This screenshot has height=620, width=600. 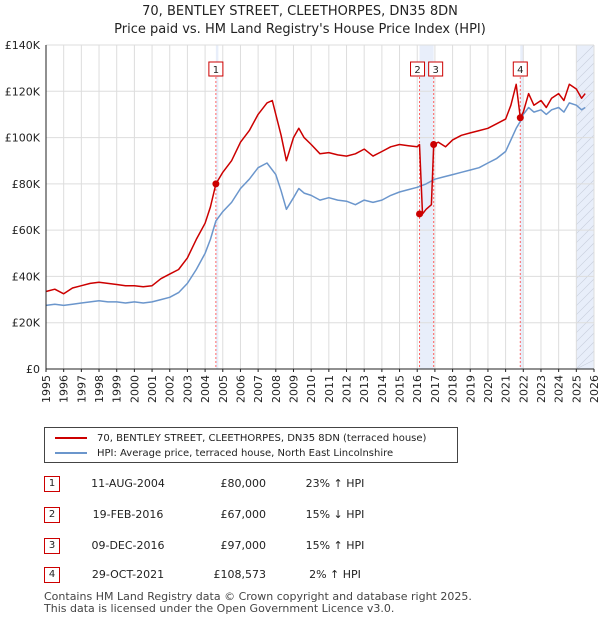 I want to click on transaction-price: £97,000, so click(x=243, y=545).